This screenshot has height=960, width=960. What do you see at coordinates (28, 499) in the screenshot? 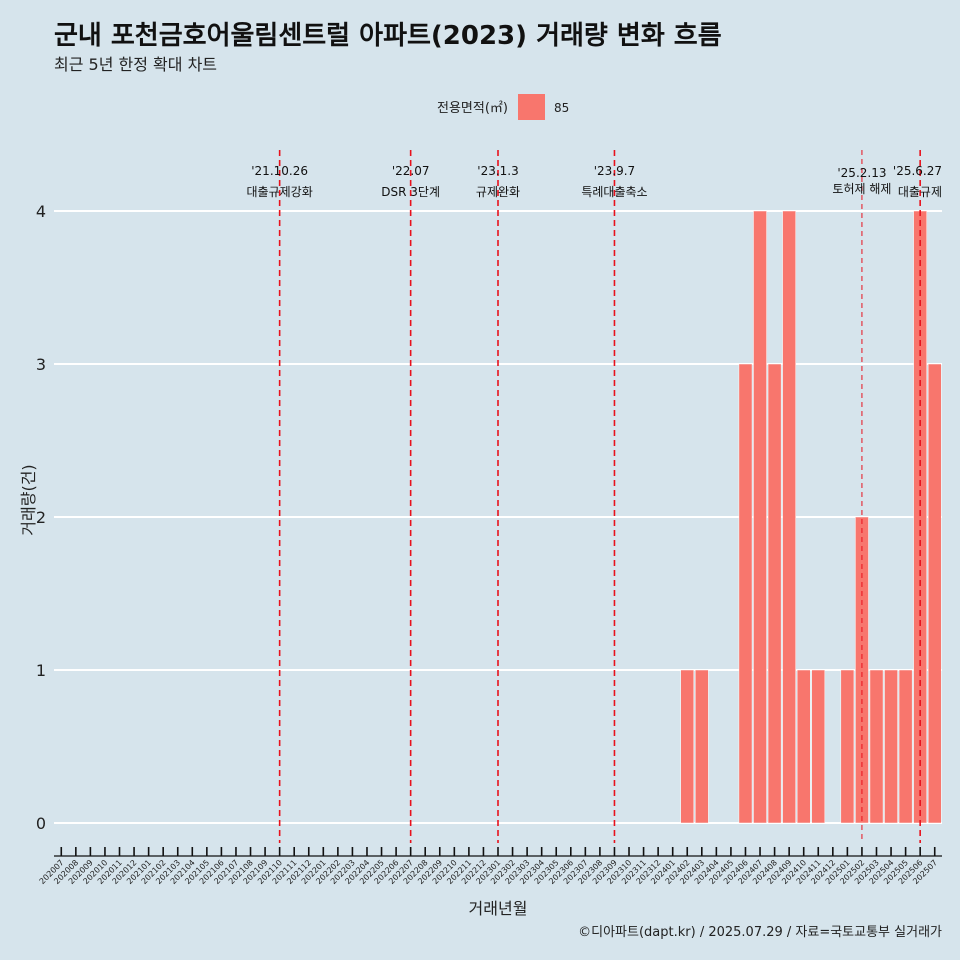
I see `y-axis-title: 거래량(건)` at bounding box center [28, 499].